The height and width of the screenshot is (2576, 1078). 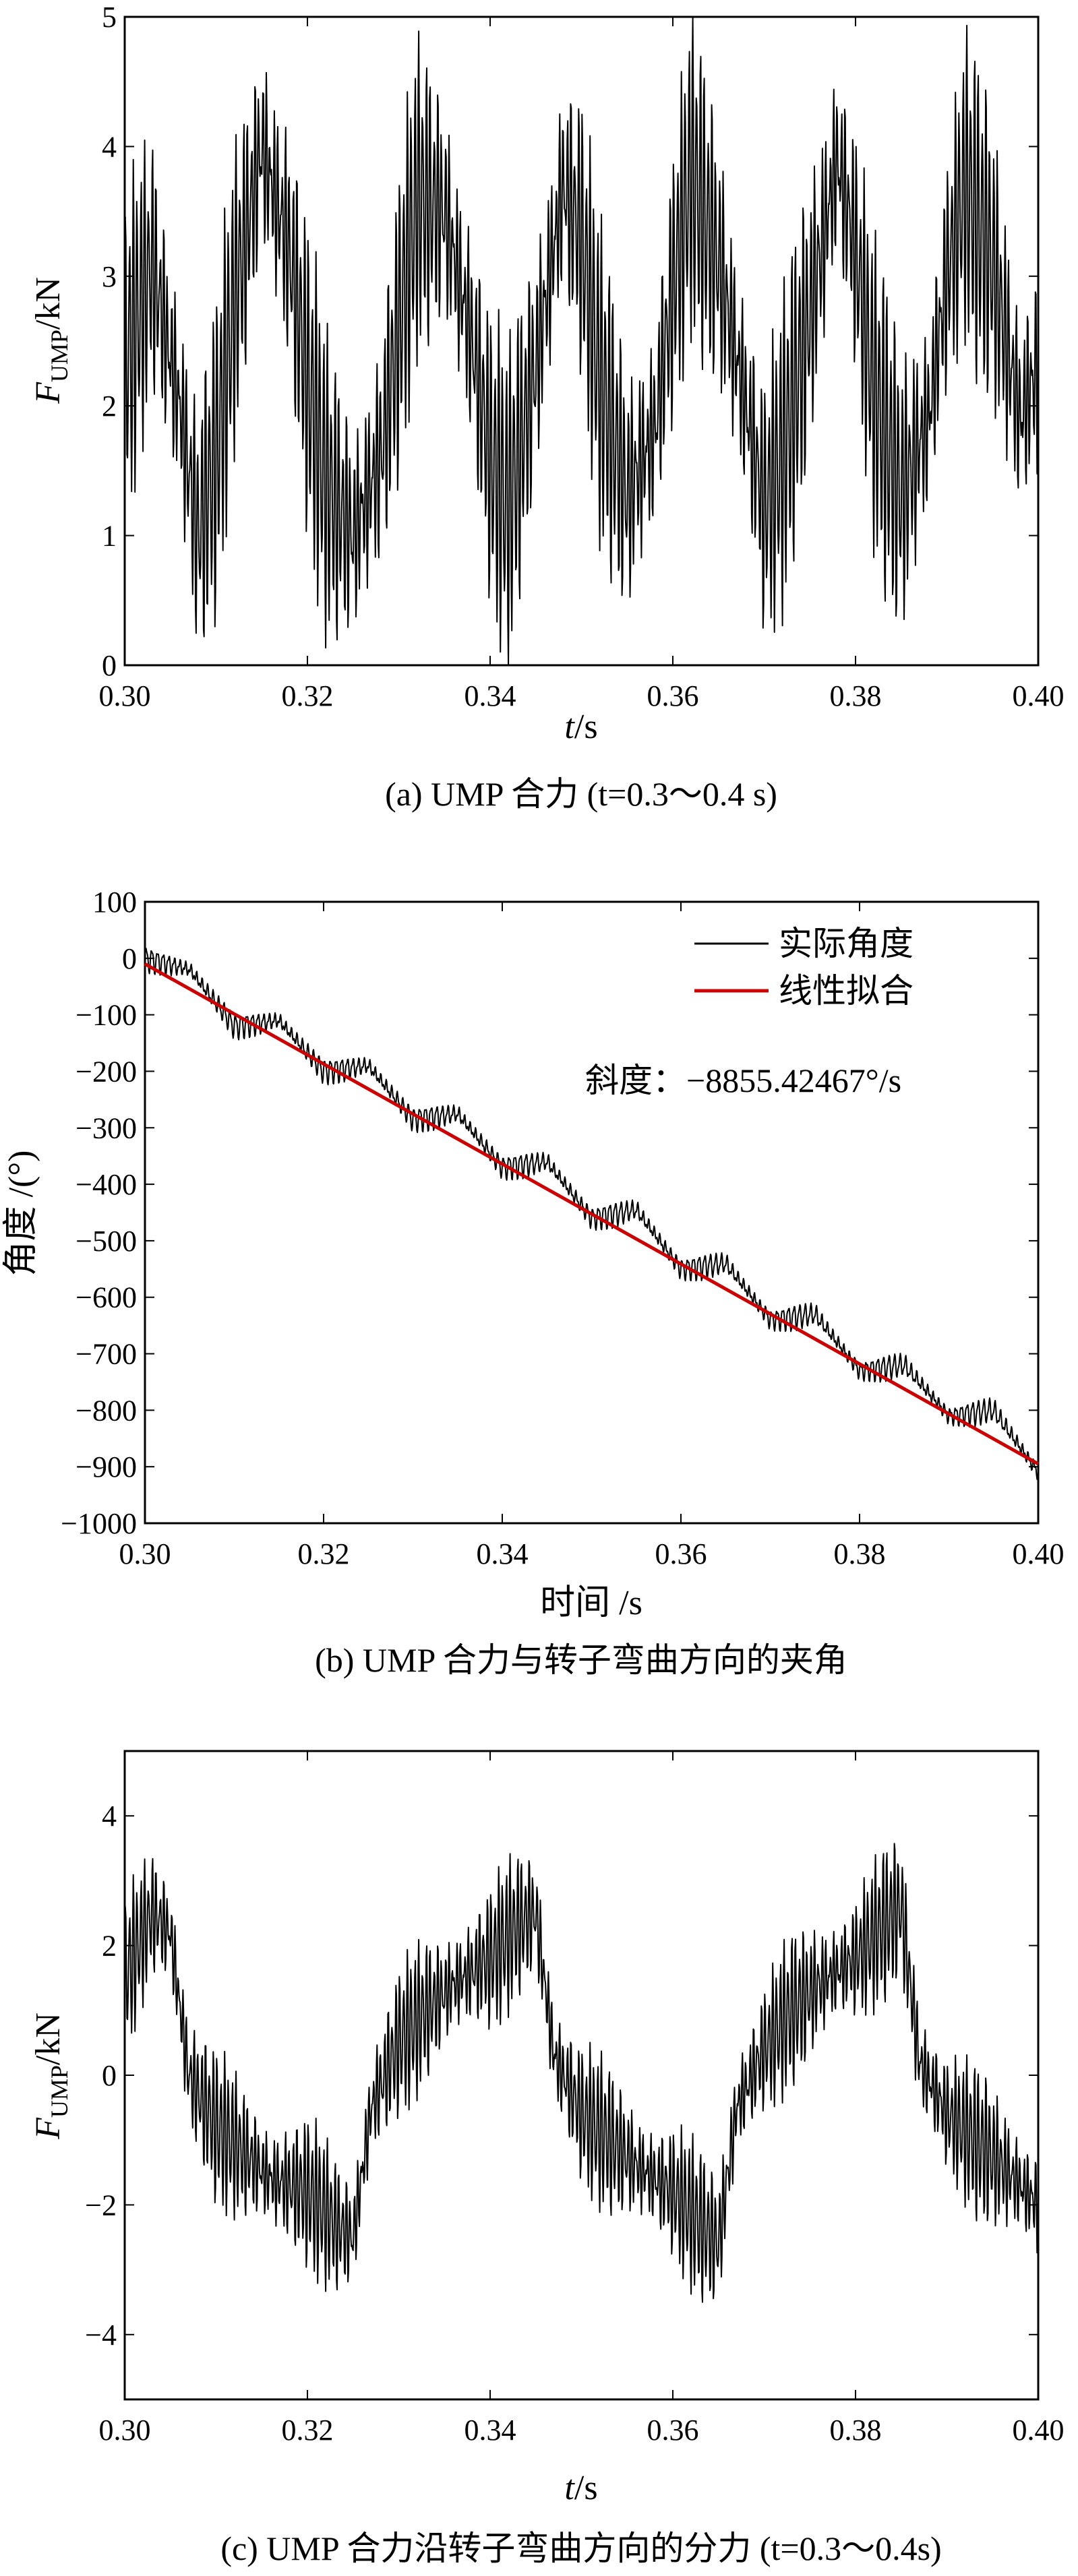 What do you see at coordinates (21, 1214) in the screenshot?
I see `y-axis-label: 角度 /(°)` at bounding box center [21, 1214].